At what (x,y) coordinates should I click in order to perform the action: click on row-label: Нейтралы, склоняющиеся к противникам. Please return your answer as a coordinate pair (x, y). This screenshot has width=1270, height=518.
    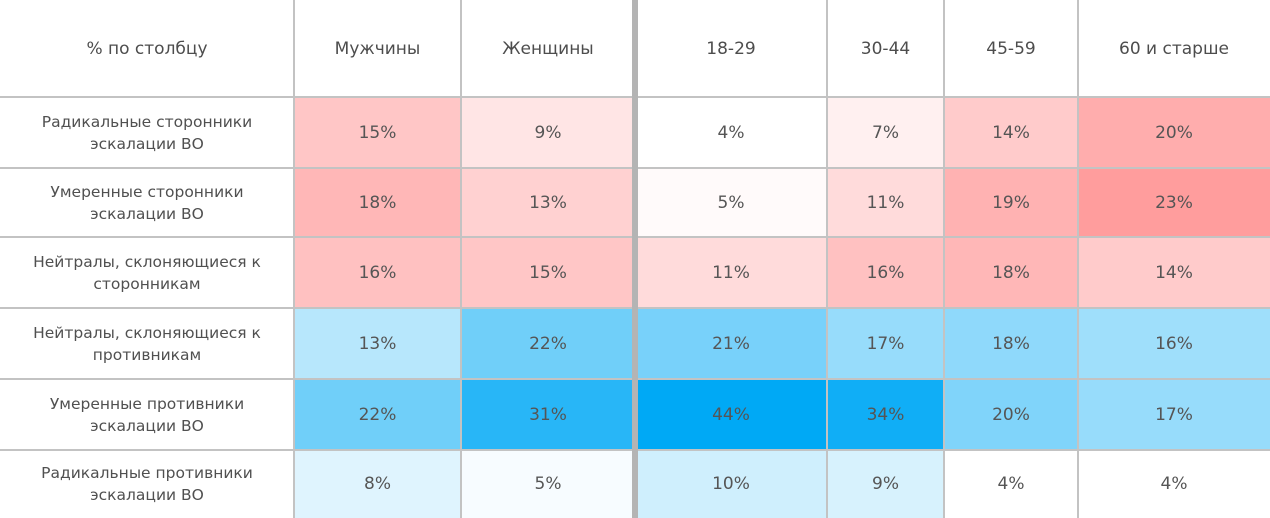
    Looking at the image, I should click on (147, 343).